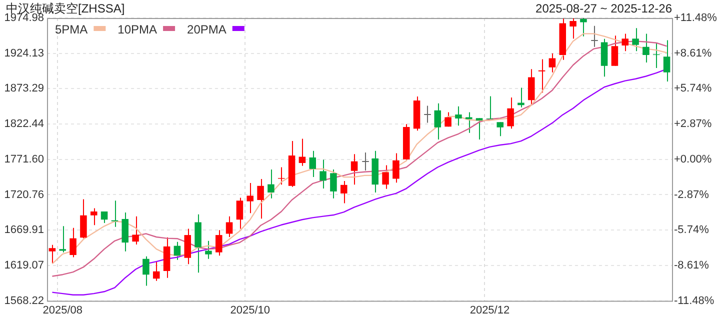 The height and width of the screenshot is (320, 720). What do you see at coordinates (24, 230) in the screenshot?
I see `y-tick-label: 1669.91` at bounding box center [24, 230].